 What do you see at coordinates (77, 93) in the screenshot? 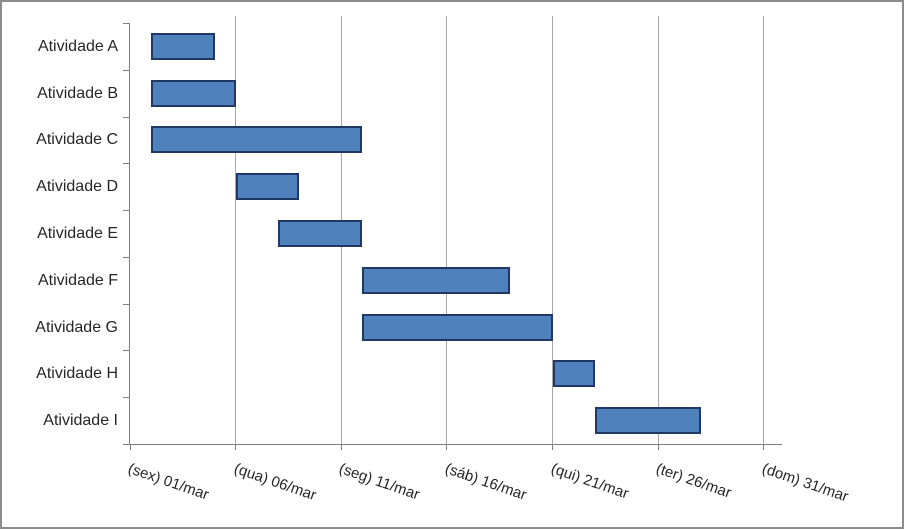
I see `y-label-atividade-b: Atividade B` at bounding box center [77, 93].